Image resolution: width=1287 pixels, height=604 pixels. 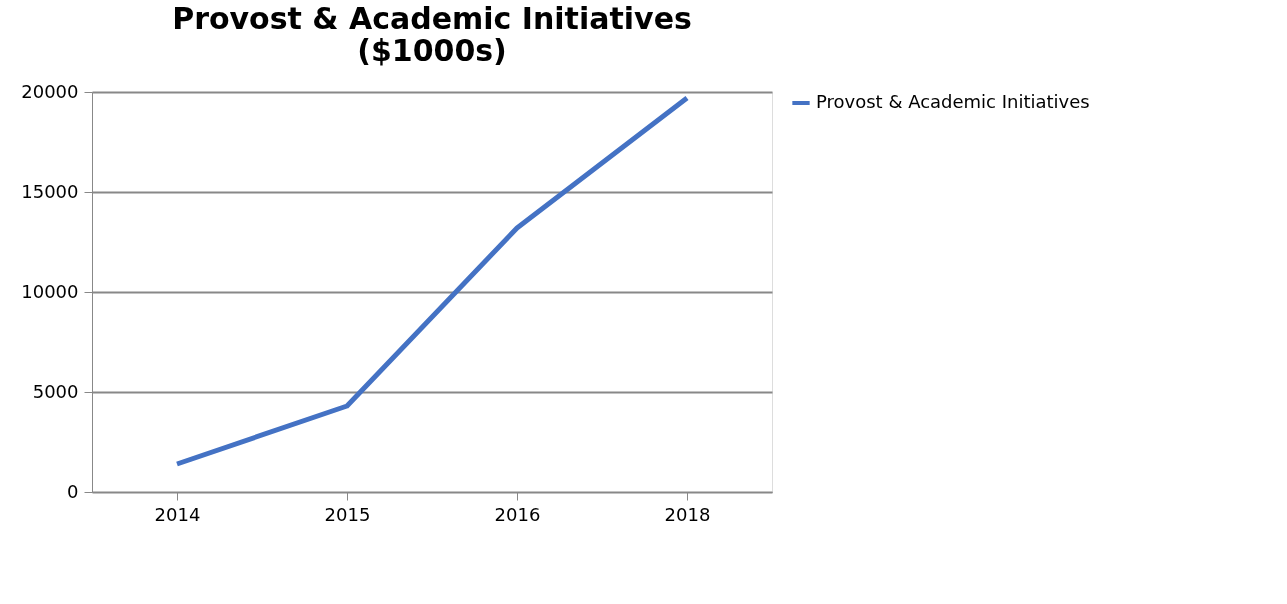 What do you see at coordinates (50, 291) in the screenshot?
I see `y-tick-label: 10000` at bounding box center [50, 291].